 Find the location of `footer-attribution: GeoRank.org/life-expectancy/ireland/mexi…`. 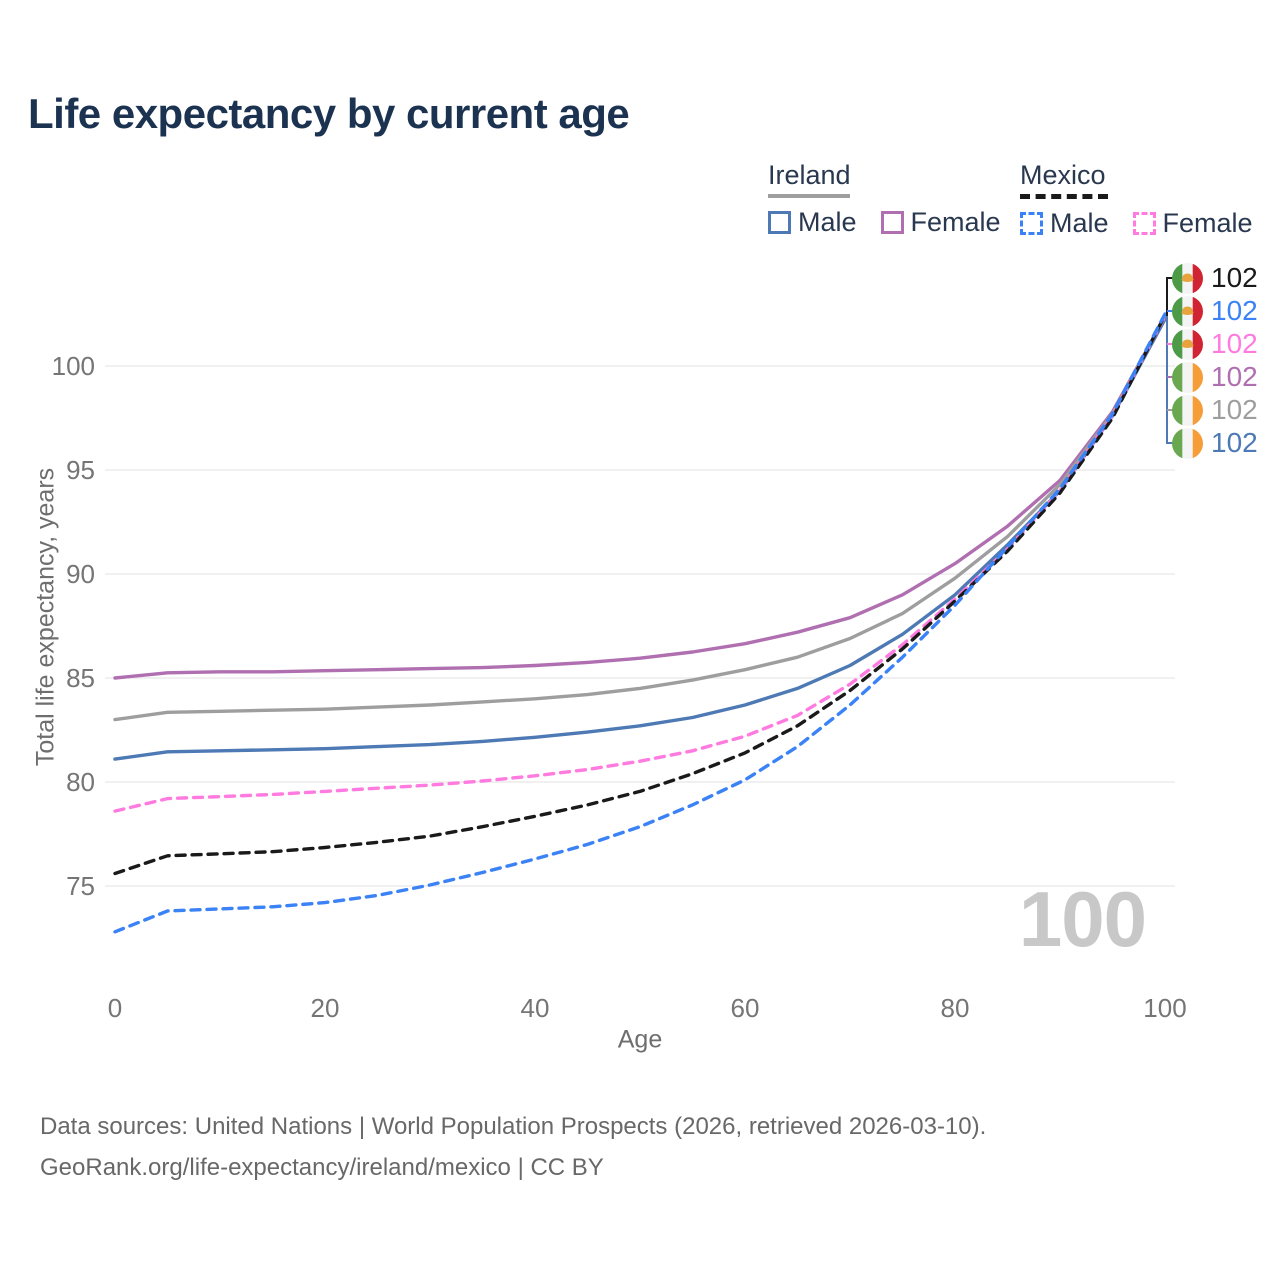

footer-attribution: GeoRank.org/life-expectancy/ireland/mexi… is located at coordinates (322, 1167).